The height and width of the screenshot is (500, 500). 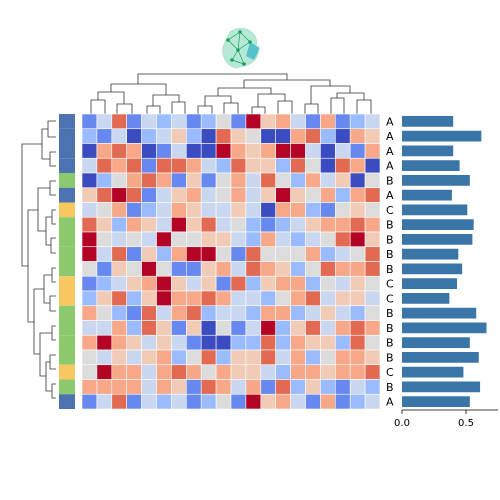 What do you see at coordinates (446, 419) in the screenshot?
I see `bar-x-axis: 0.0 0.5` at bounding box center [446, 419].